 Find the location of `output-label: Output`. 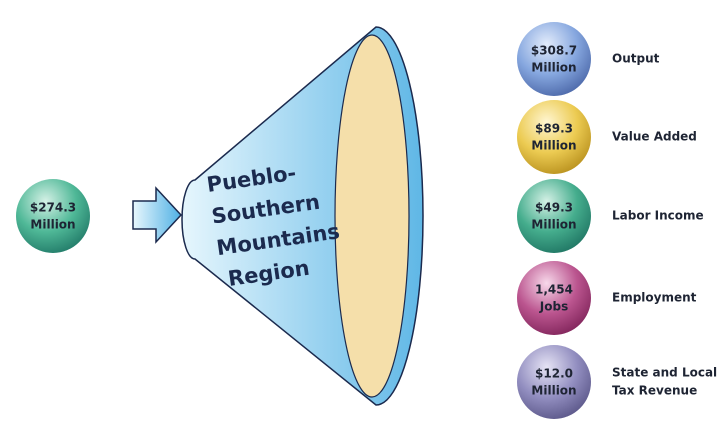

output-label: Output is located at coordinates (636, 59).